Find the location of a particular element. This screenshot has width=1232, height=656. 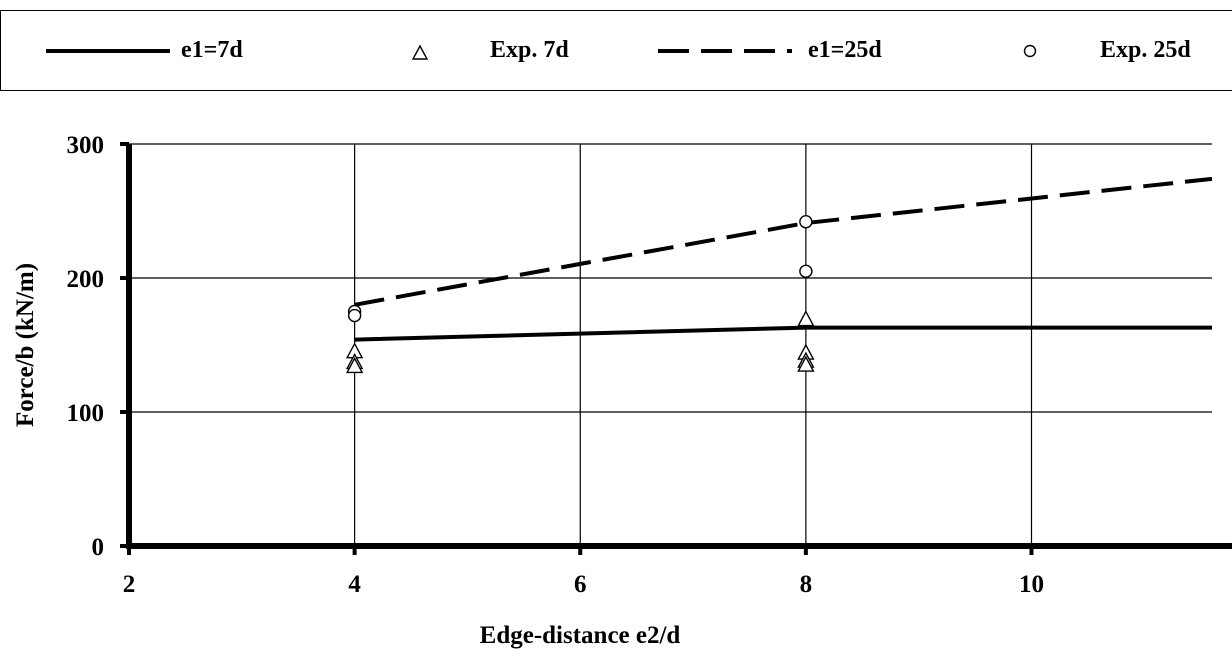

x-tick-label: 2 is located at coordinates (129, 584).